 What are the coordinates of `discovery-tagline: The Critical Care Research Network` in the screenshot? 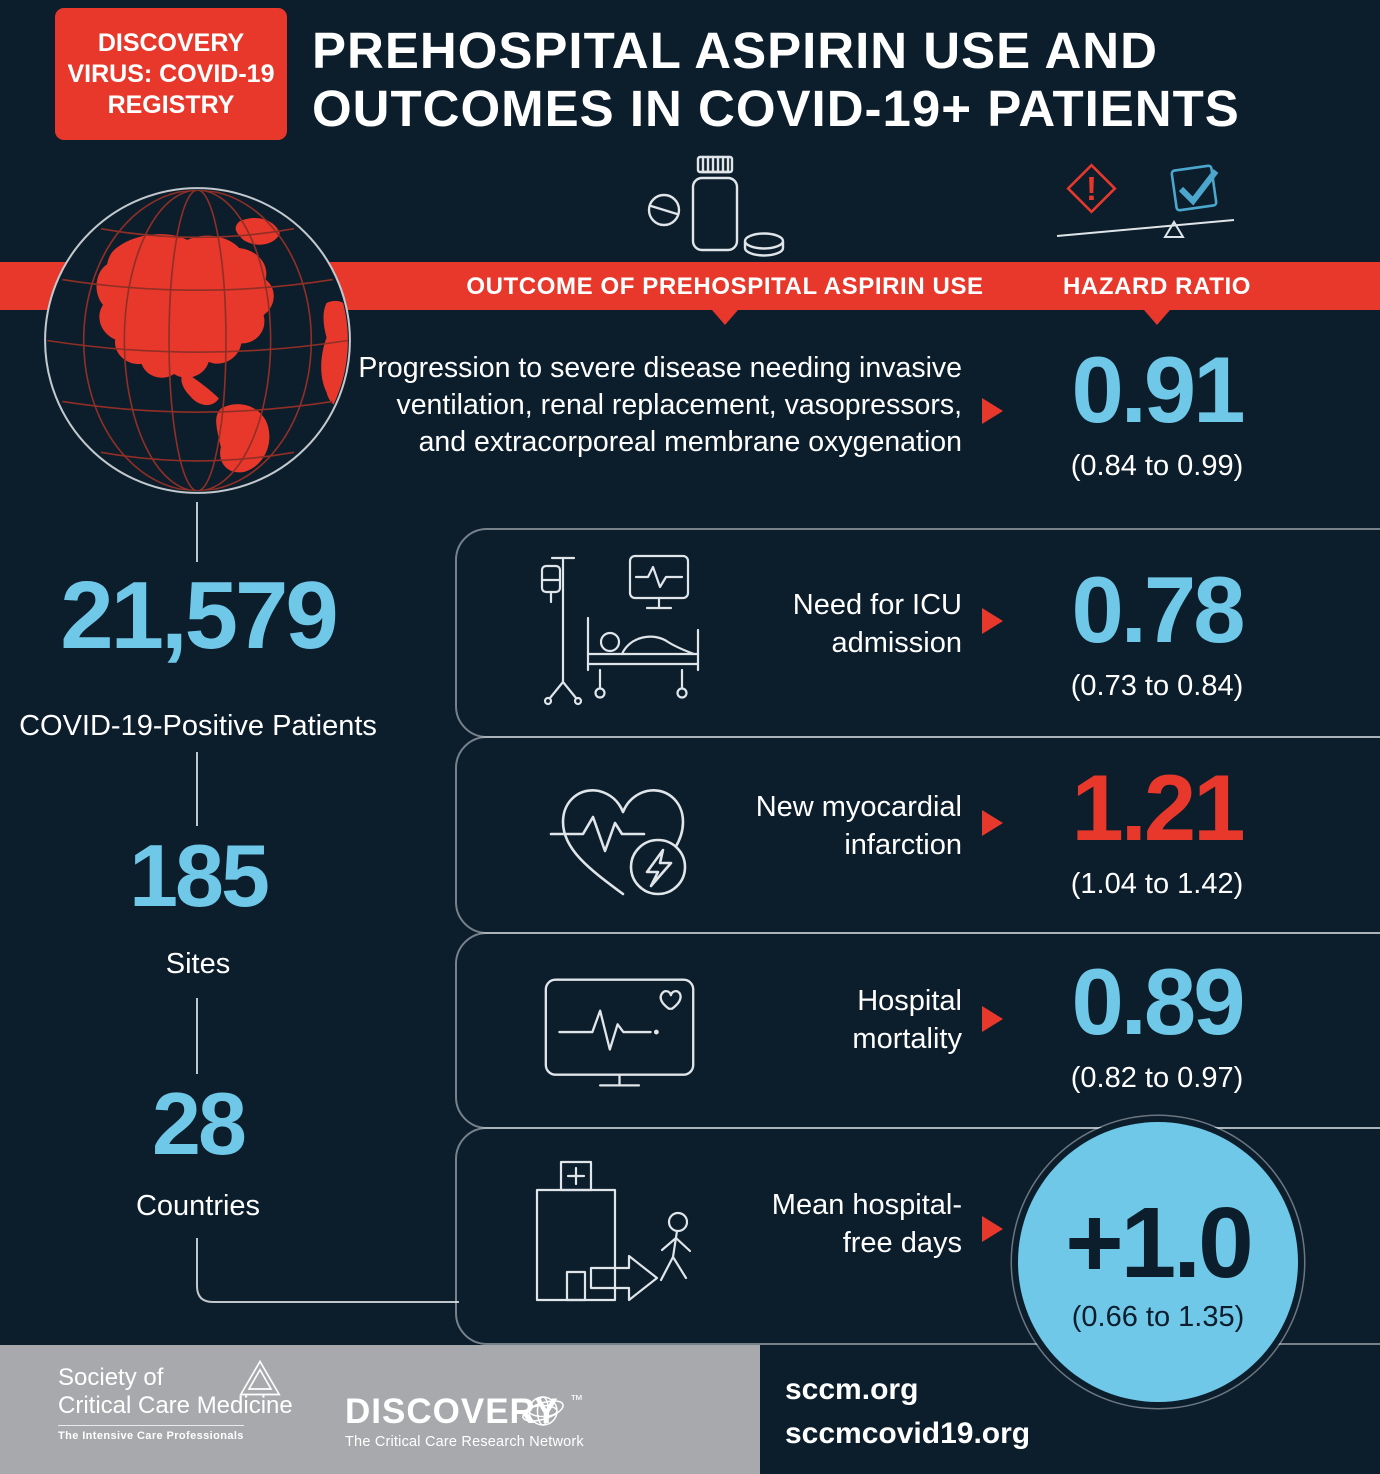 It's located at (464, 1442).